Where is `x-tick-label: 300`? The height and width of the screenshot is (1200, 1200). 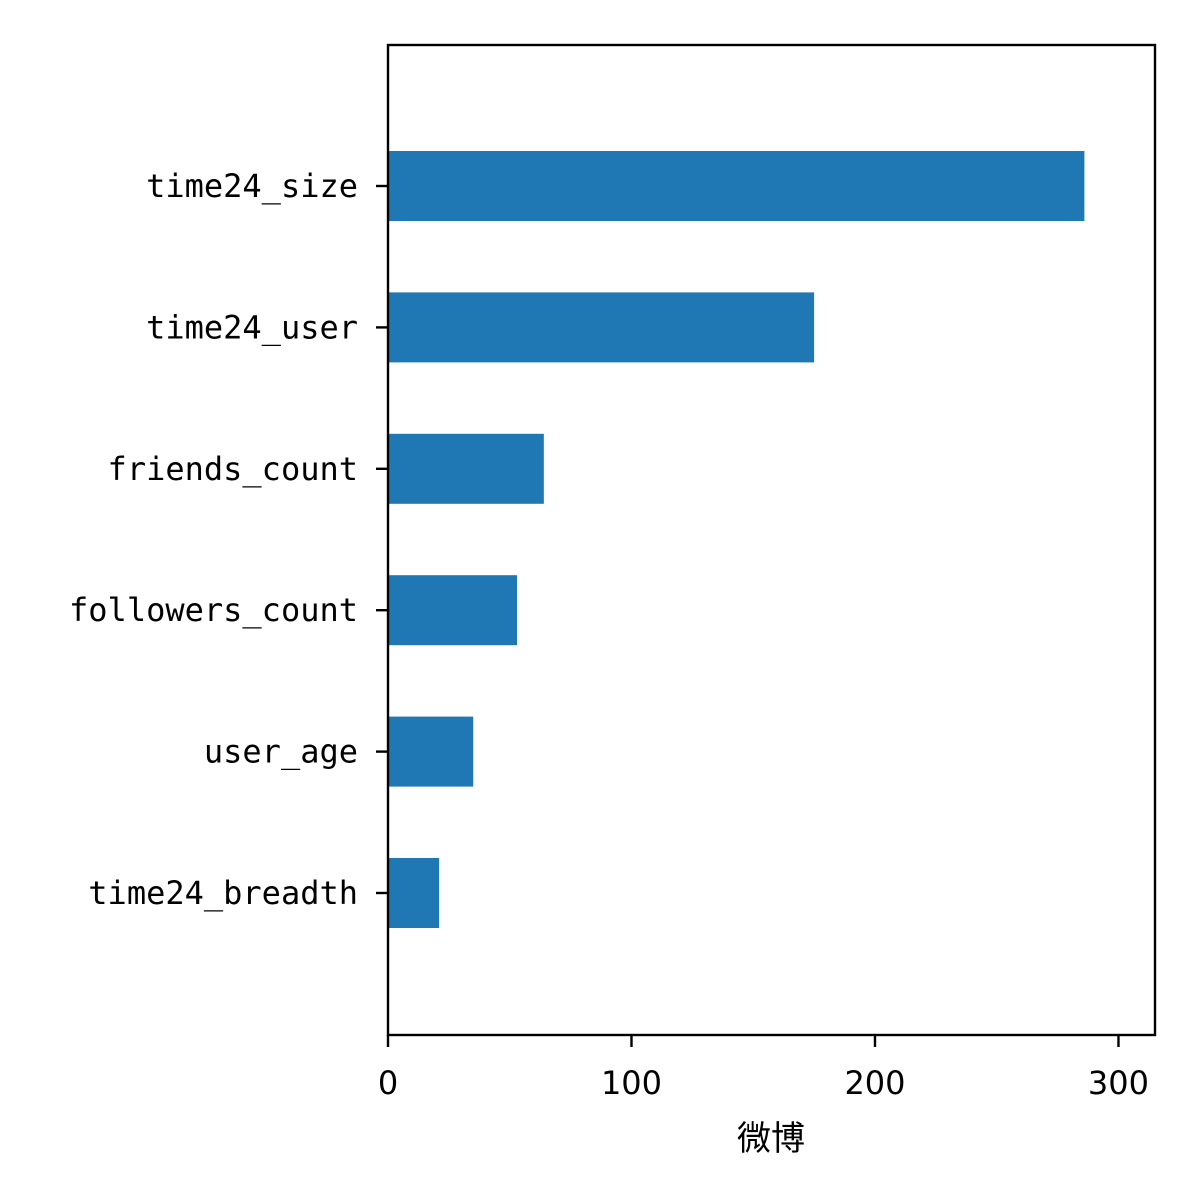 x-tick-label: 300 is located at coordinates (1118, 1083).